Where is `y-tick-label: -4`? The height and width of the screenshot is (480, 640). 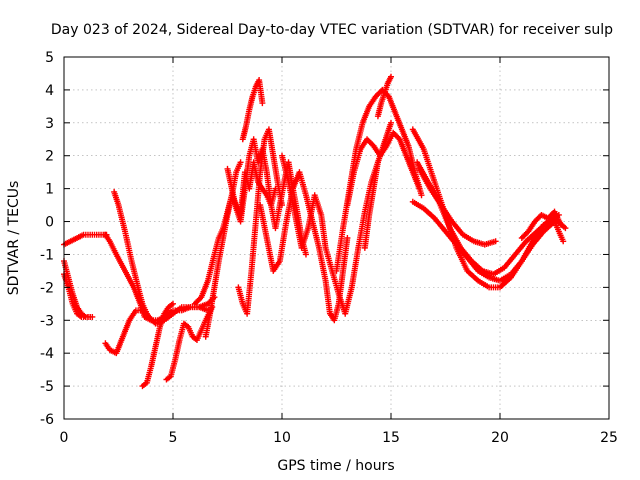 y-tick-label: -4 is located at coordinates (47, 354).